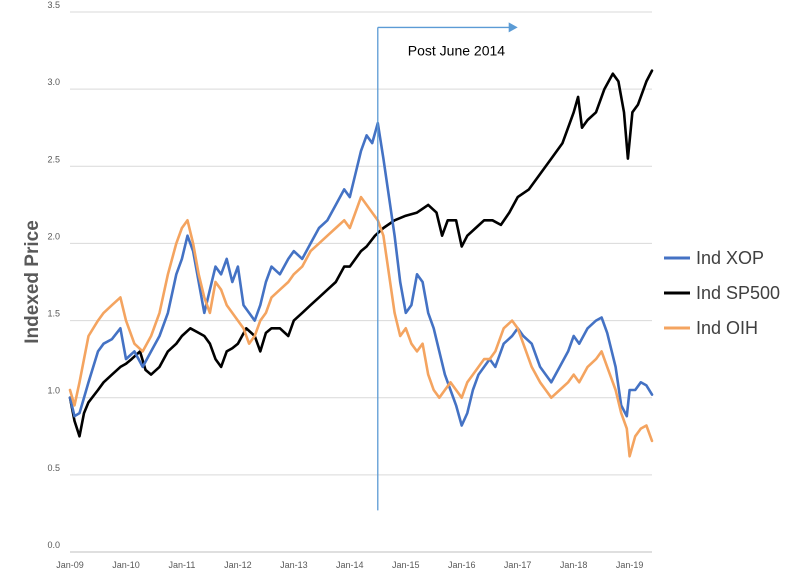 Image resolution: width=800 pixels, height=580 pixels. I want to click on y-tick-label: 3.0, so click(53, 82).